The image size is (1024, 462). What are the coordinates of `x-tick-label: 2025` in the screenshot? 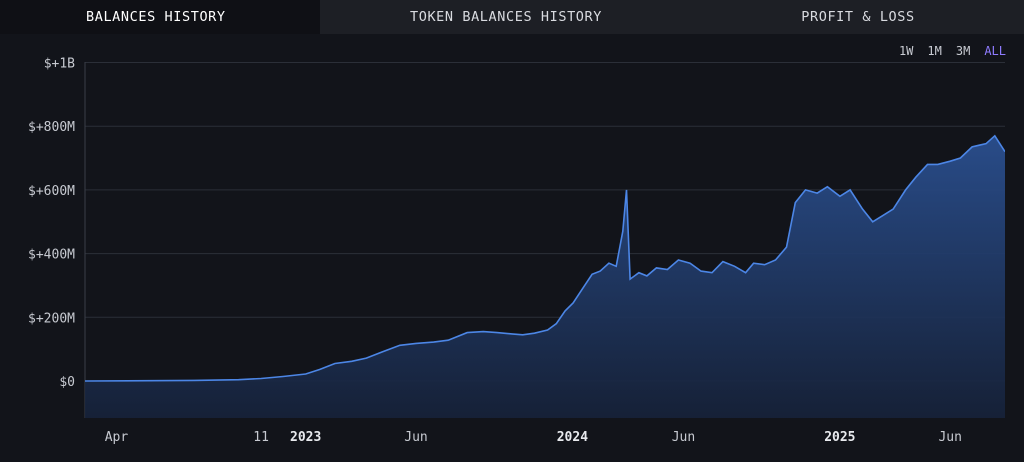 It's located at (839, 437).